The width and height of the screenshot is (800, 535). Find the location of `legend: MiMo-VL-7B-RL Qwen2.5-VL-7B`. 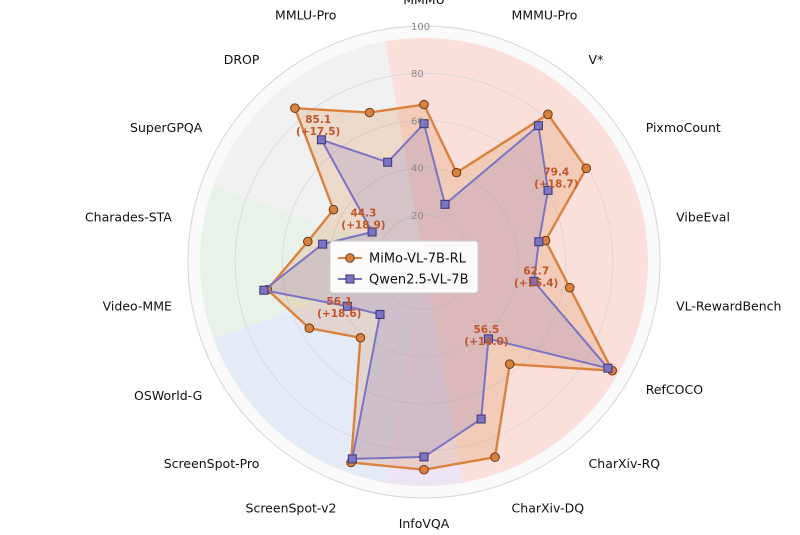

legend: MiMo-VL-7B-RL Qwen2.5-VL-7B is located at coordinates (404, 267).